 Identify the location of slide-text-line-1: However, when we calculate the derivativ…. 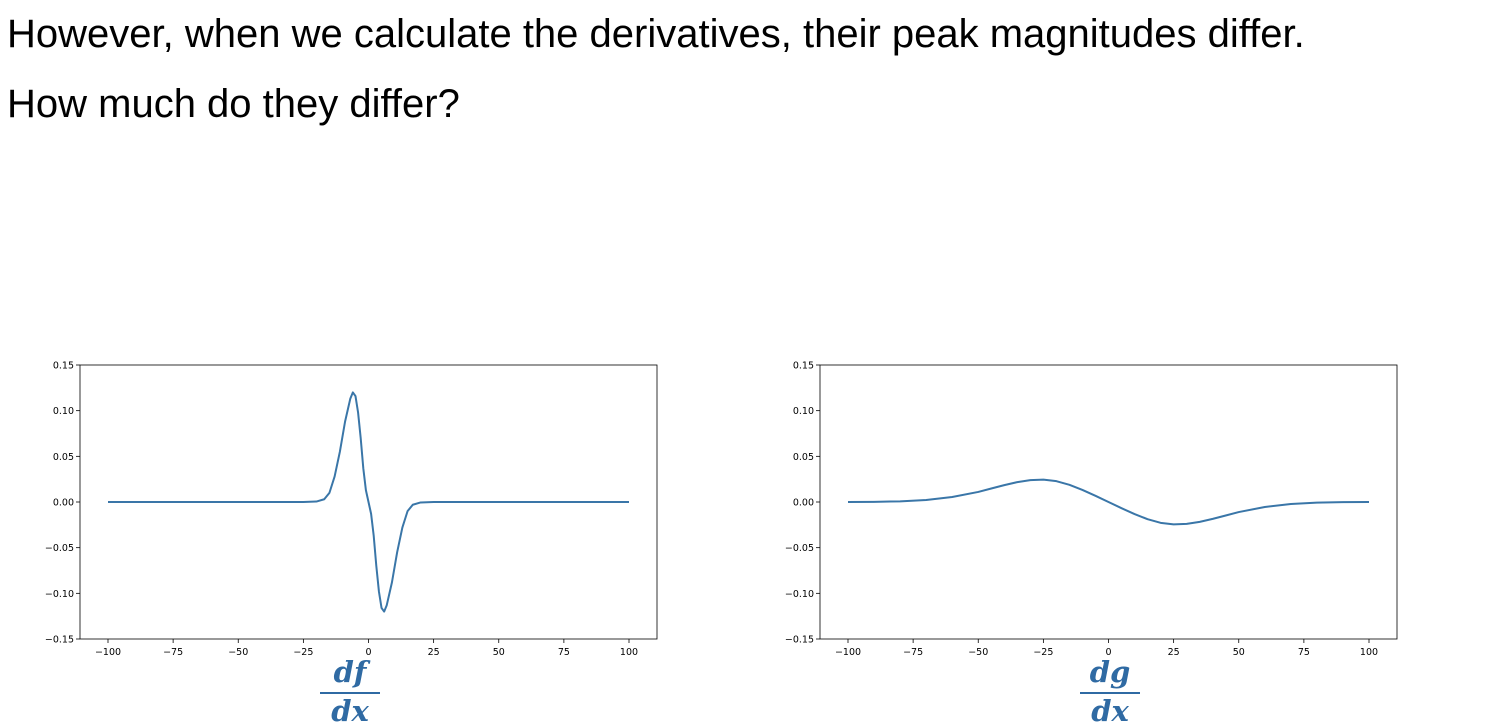
(656, 34).